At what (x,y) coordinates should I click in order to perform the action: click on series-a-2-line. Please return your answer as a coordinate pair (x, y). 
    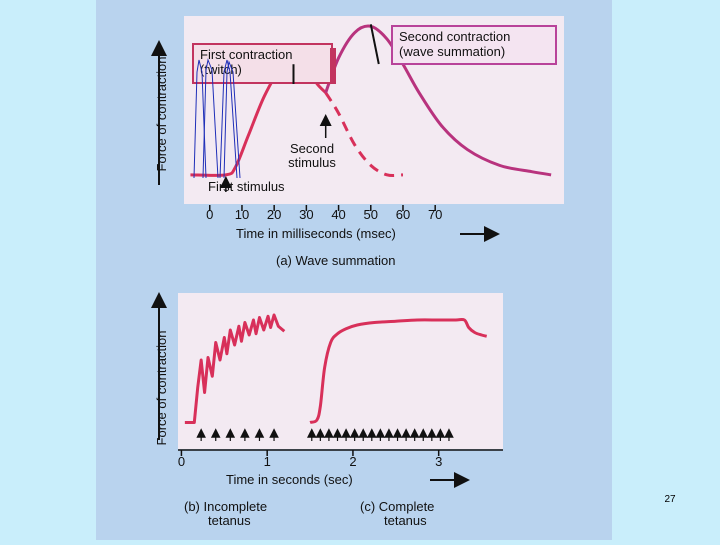
    Looking at the image, I should click on (438, 100).